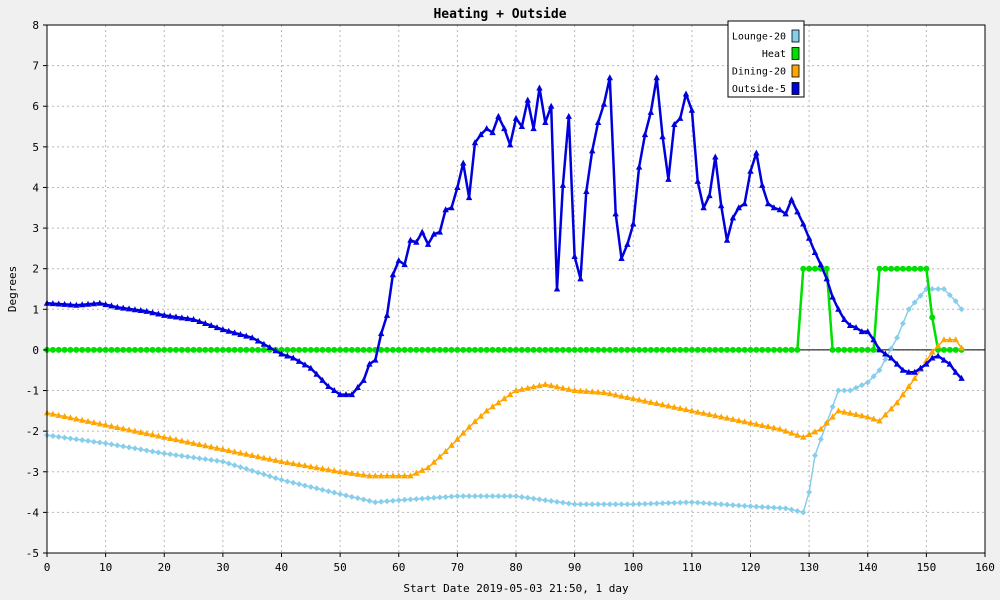 Image resolution: width=1000 pixels, height=600 pixels. I want to click on x-tick-label: 20, so click(164, 567).